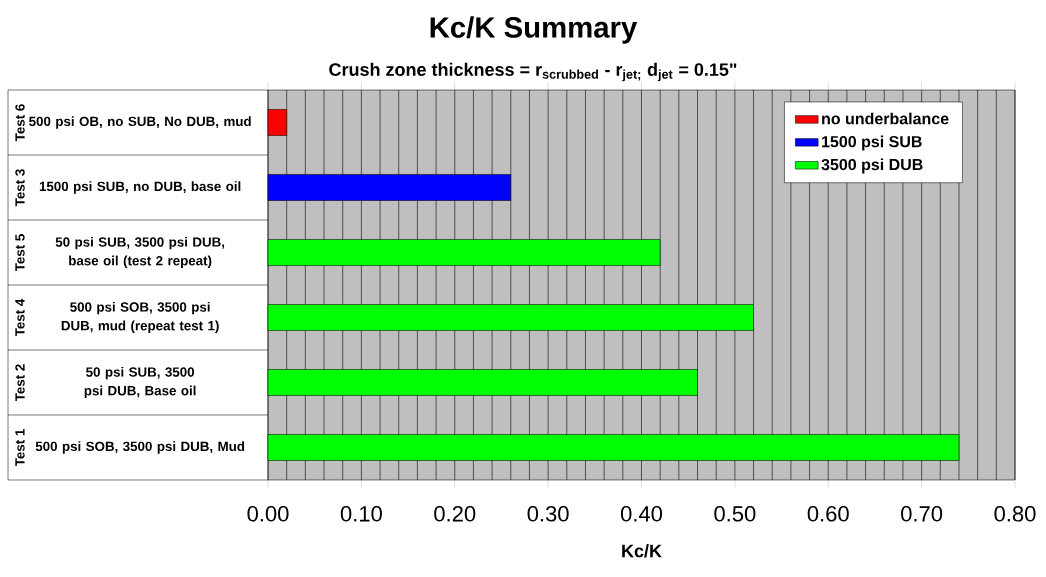  I want to click on y-tick-label: 1500 psi SUB, no DUB, base oil, so click(140, 187).